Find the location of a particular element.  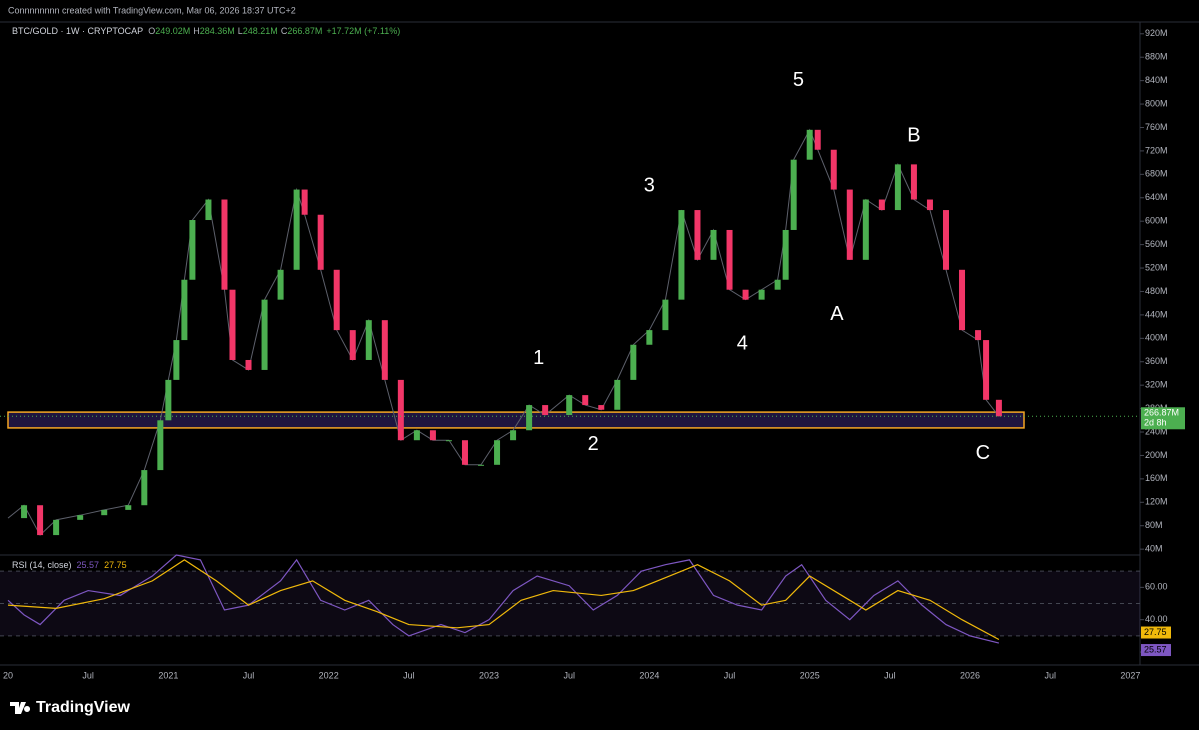

y-tick-label: 400M is located at coordinates (1156, 338).